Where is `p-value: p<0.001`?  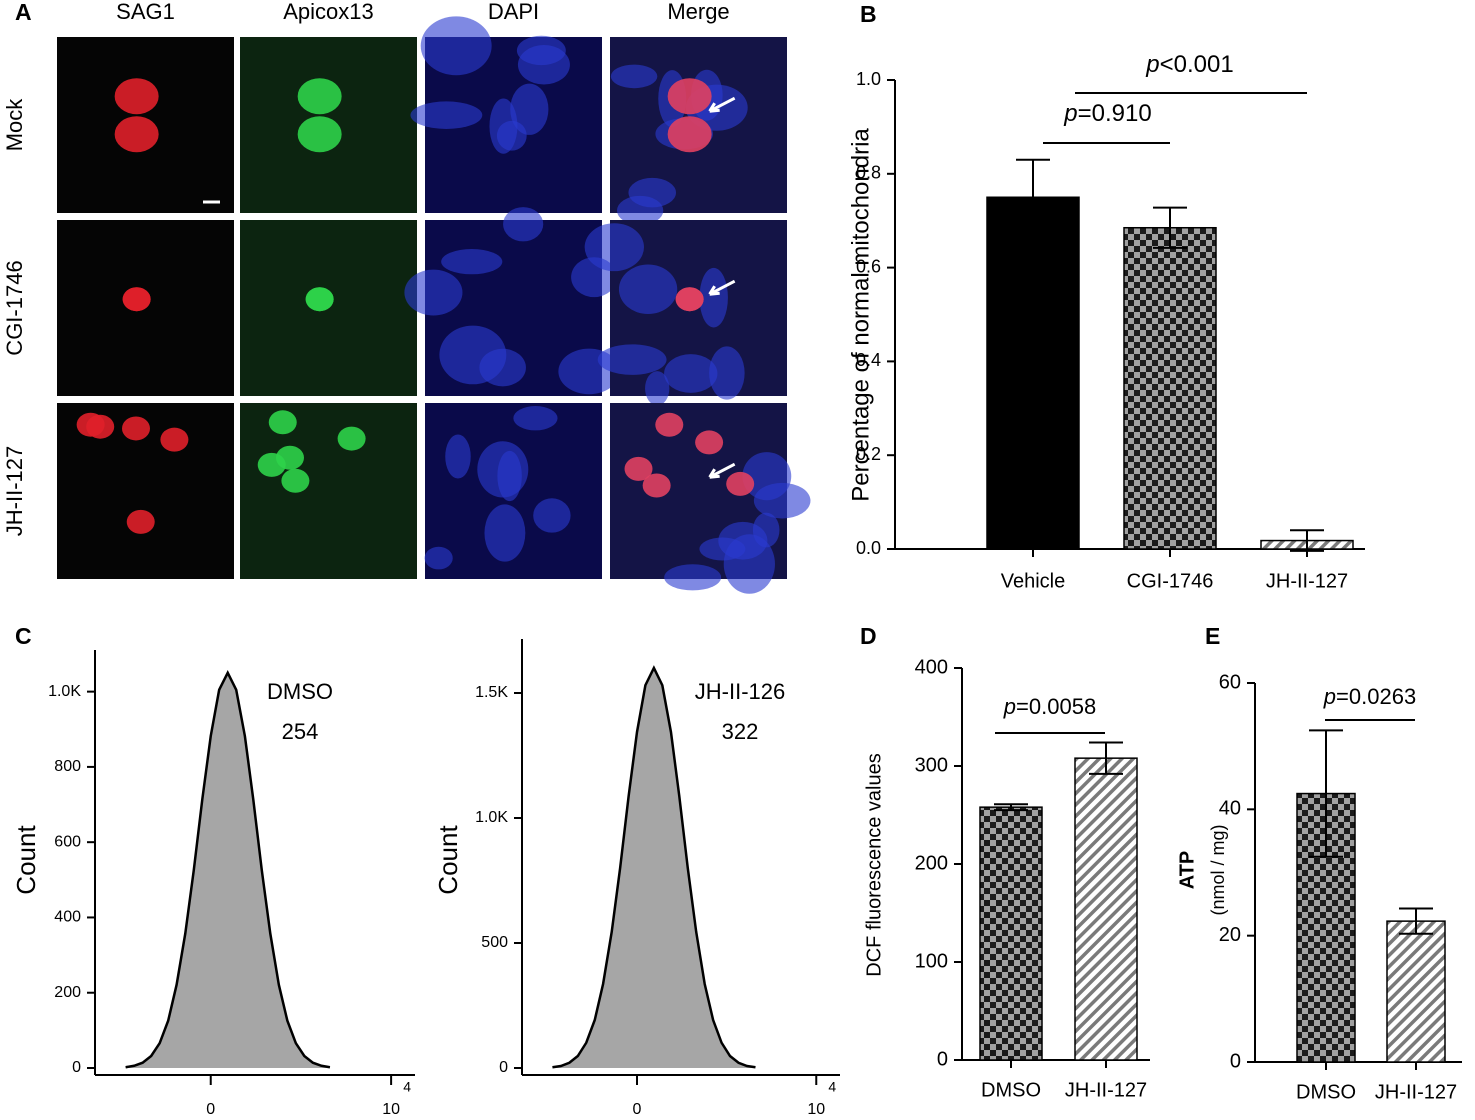
p-value: p<0.001 is located at coordinates (1189, 64).